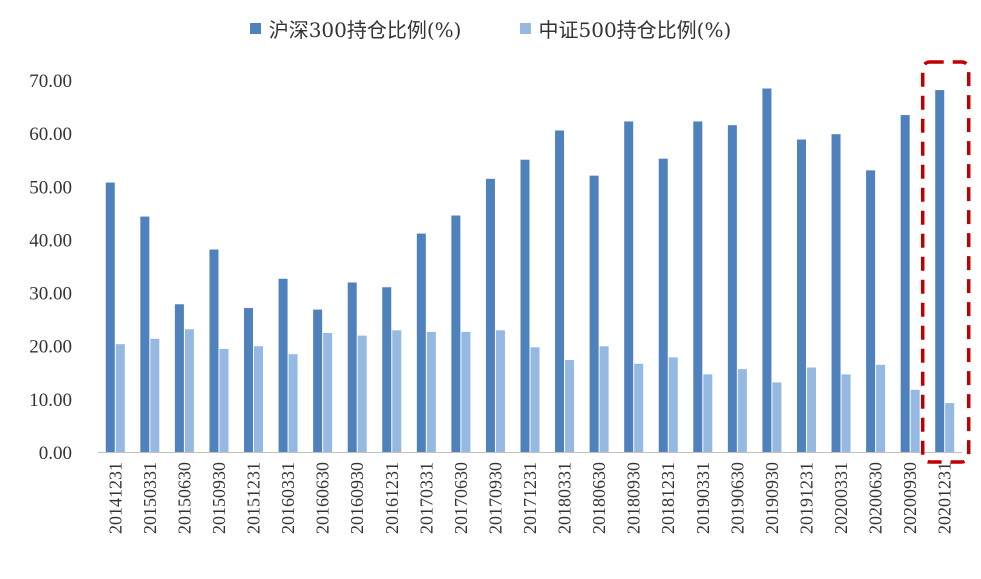 The height and width of the screenshot is (579, 981). What do you see at coordinates (668, 498) in the screenshot?
I see `x-tick-label: 20181231` at bounding box center [668, 498].